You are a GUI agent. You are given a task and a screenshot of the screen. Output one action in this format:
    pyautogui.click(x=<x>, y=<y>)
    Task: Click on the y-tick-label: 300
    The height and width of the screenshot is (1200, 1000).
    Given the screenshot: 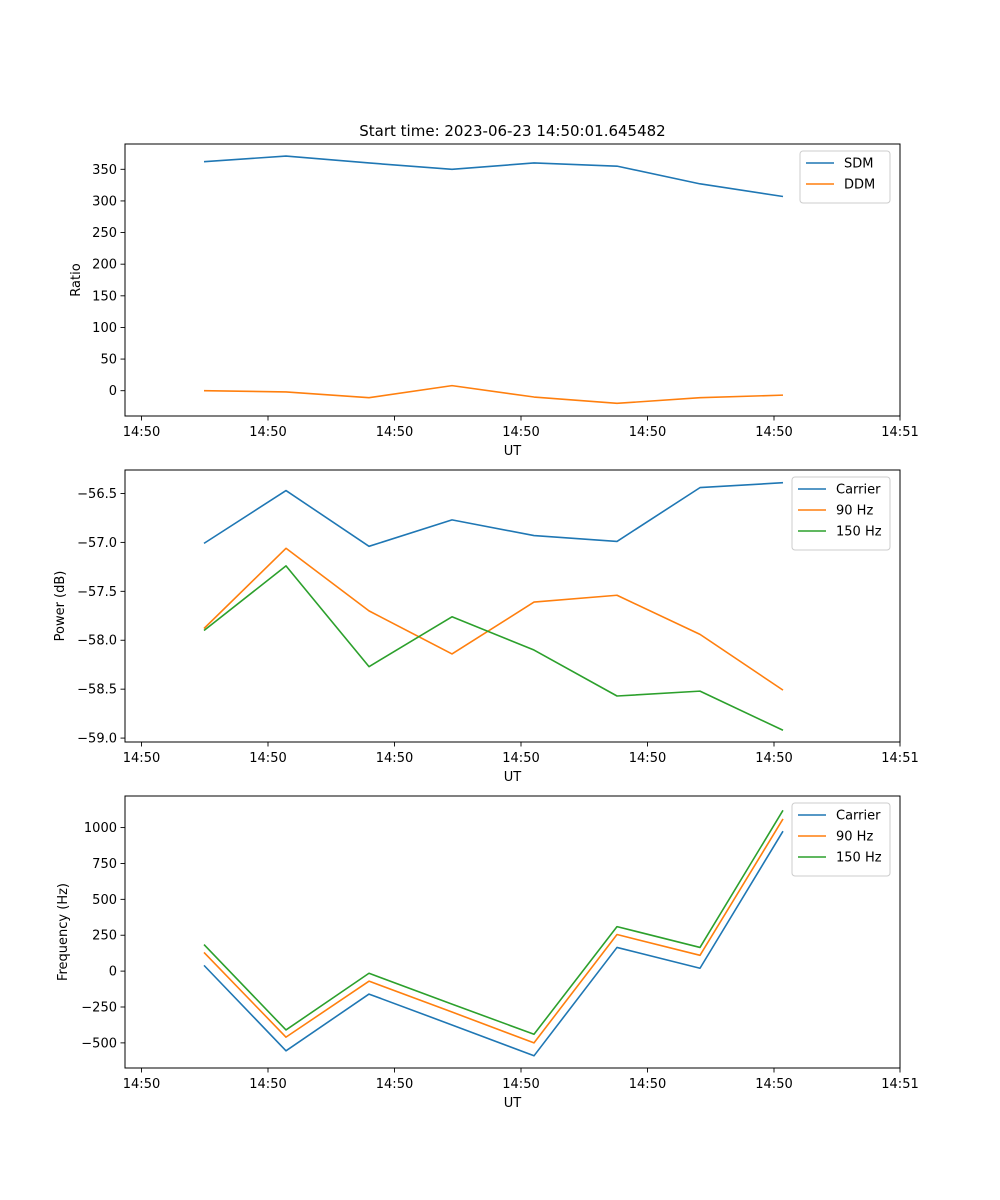 What is the action you would take?
    pyautogui.click(x=104, y=201)
    